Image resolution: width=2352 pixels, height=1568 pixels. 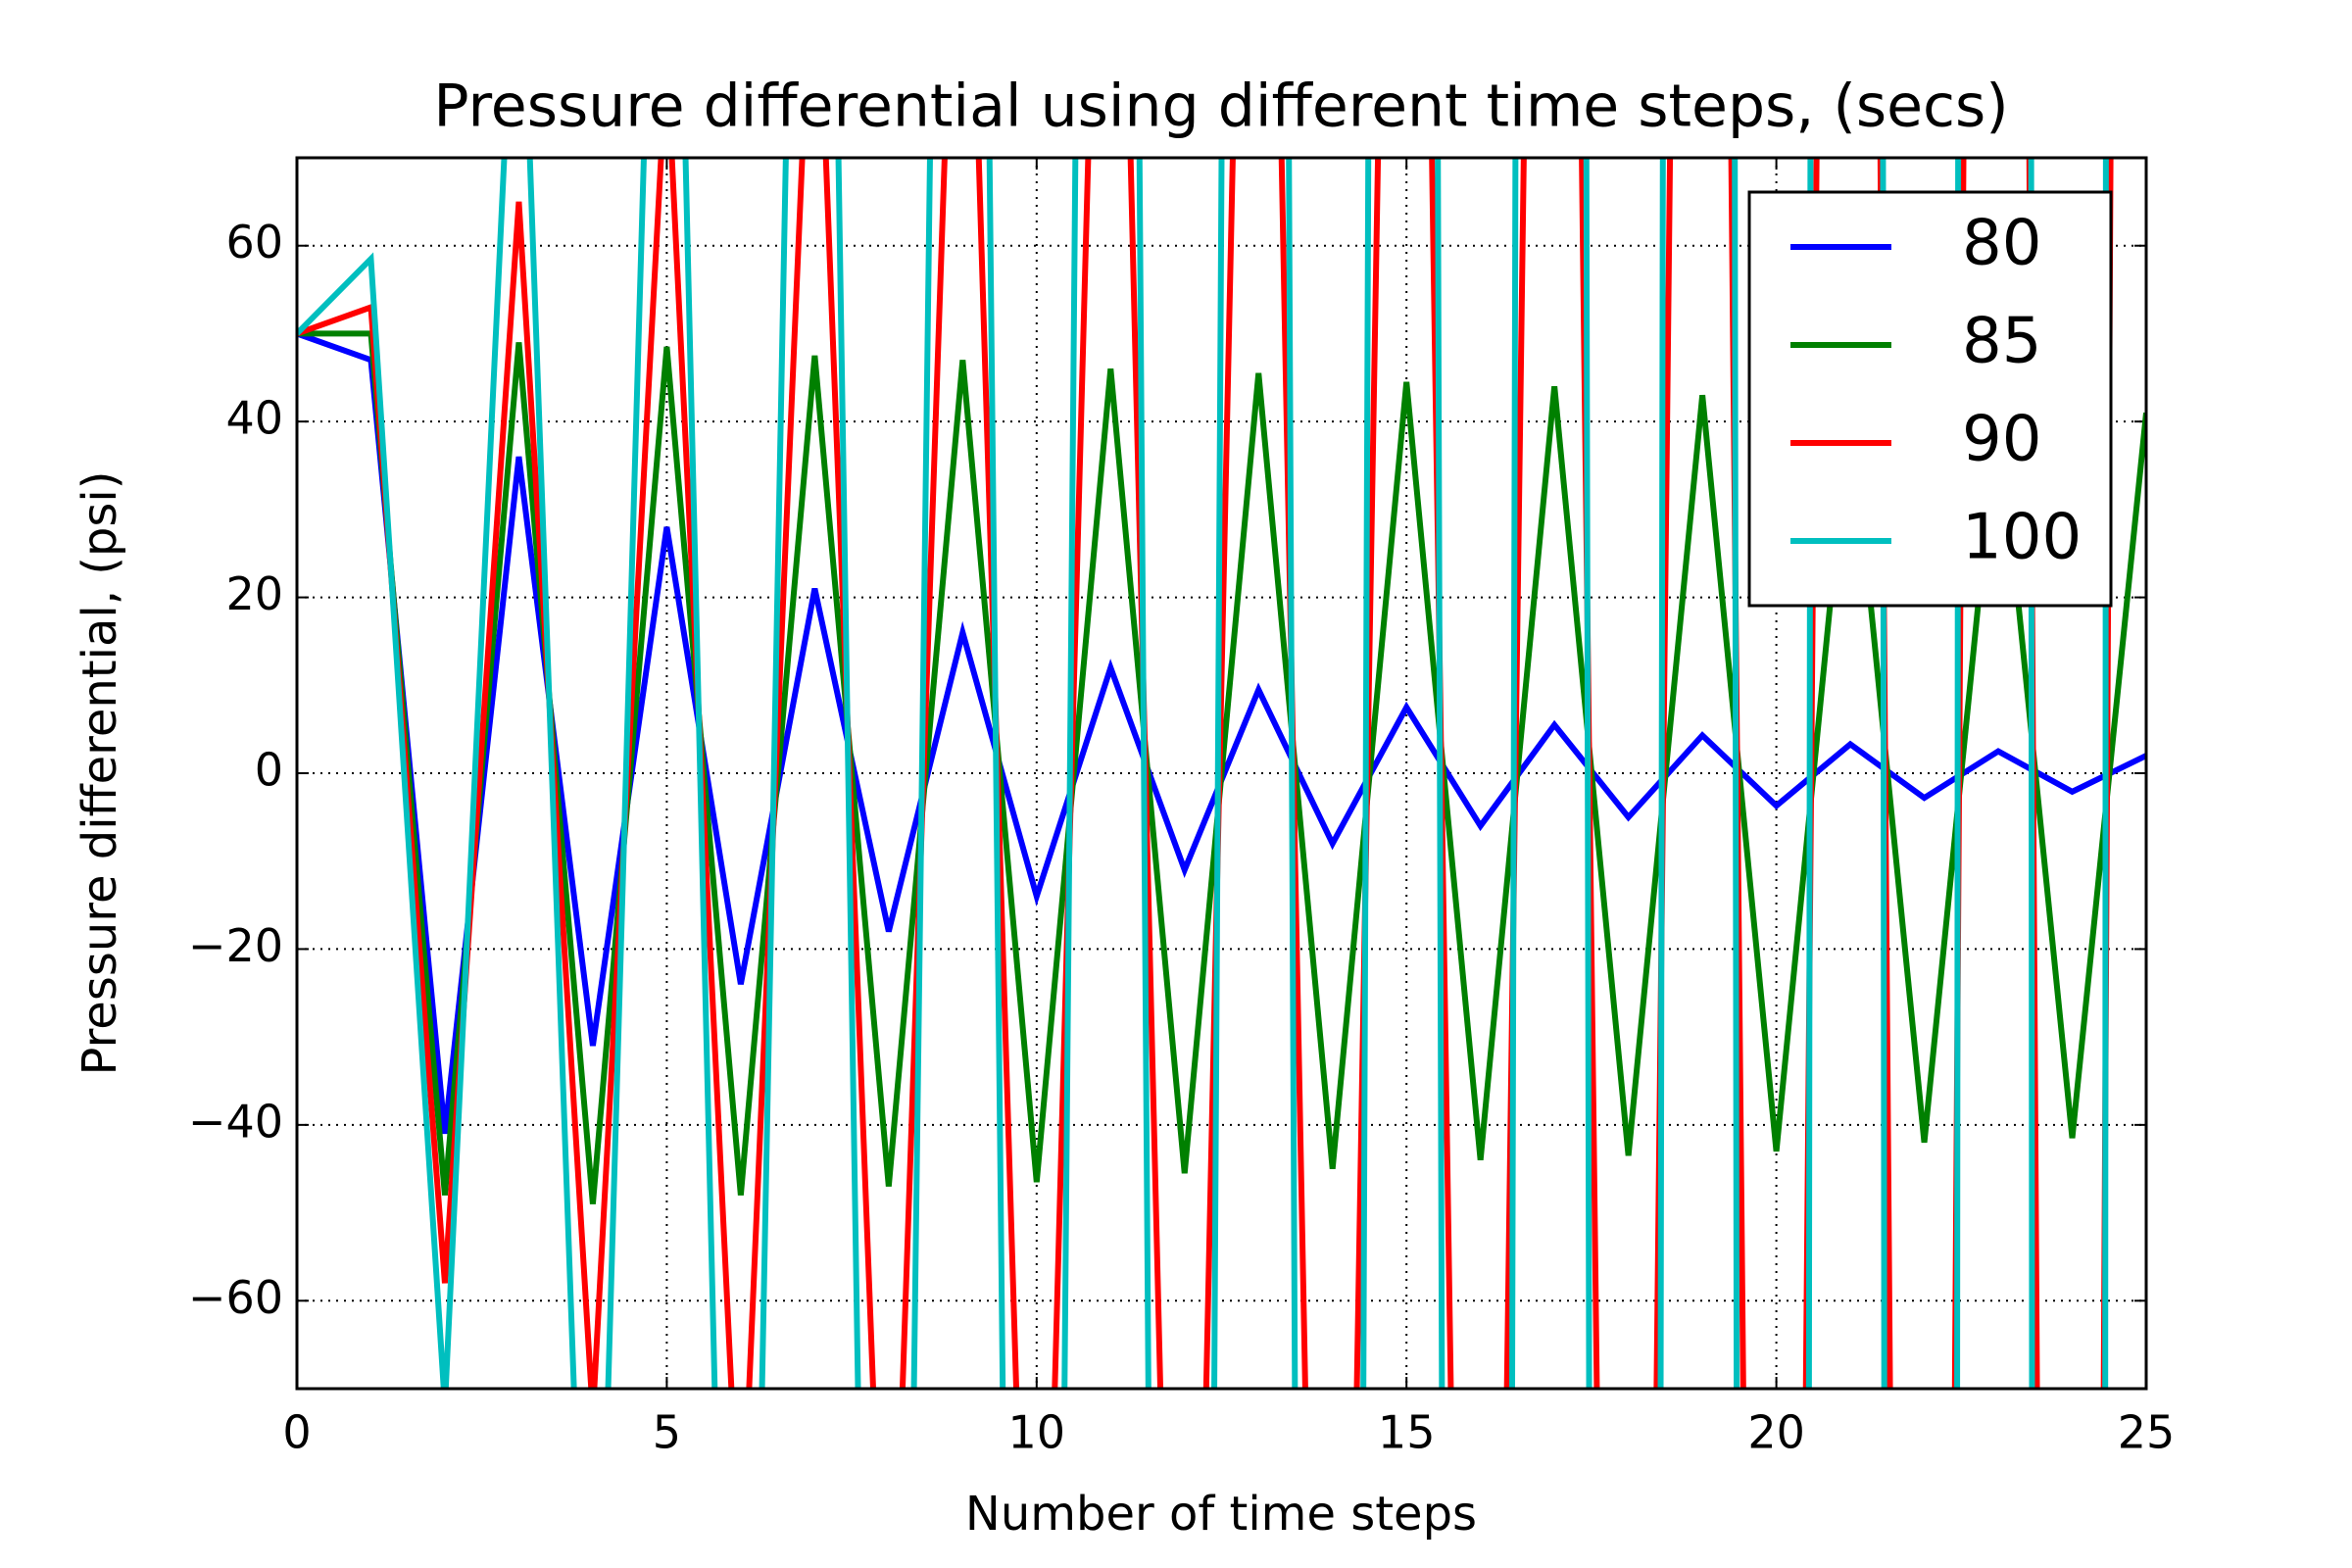 What do you see at coordinates (2022, 538) in the screenshot?
I see `legend-label: 100` at bounding box center [2022, 538].